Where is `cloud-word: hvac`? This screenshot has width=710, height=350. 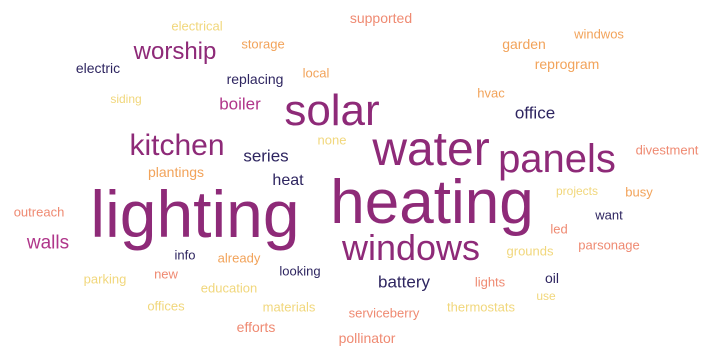 cloud-word: hvac is located at coordinates (491, 93).